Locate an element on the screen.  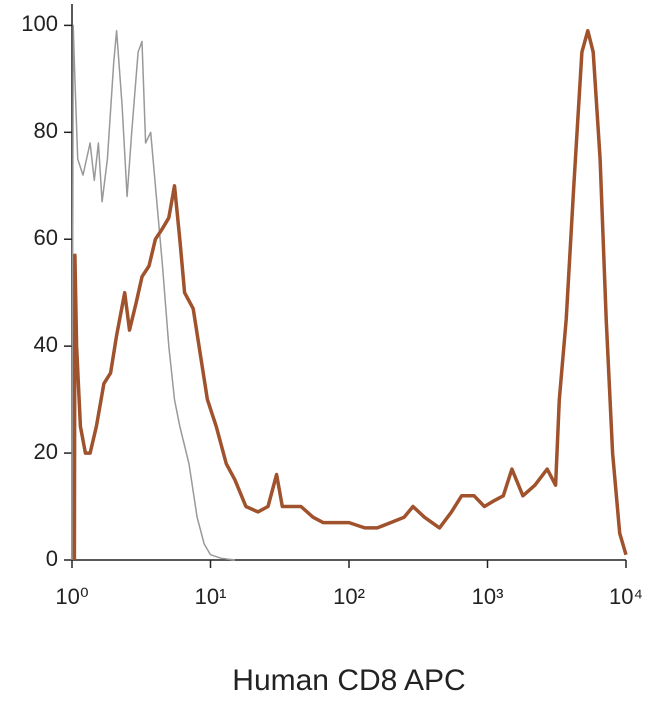
x-tick-label: 10⁴ is located at coordinates (626, 596).